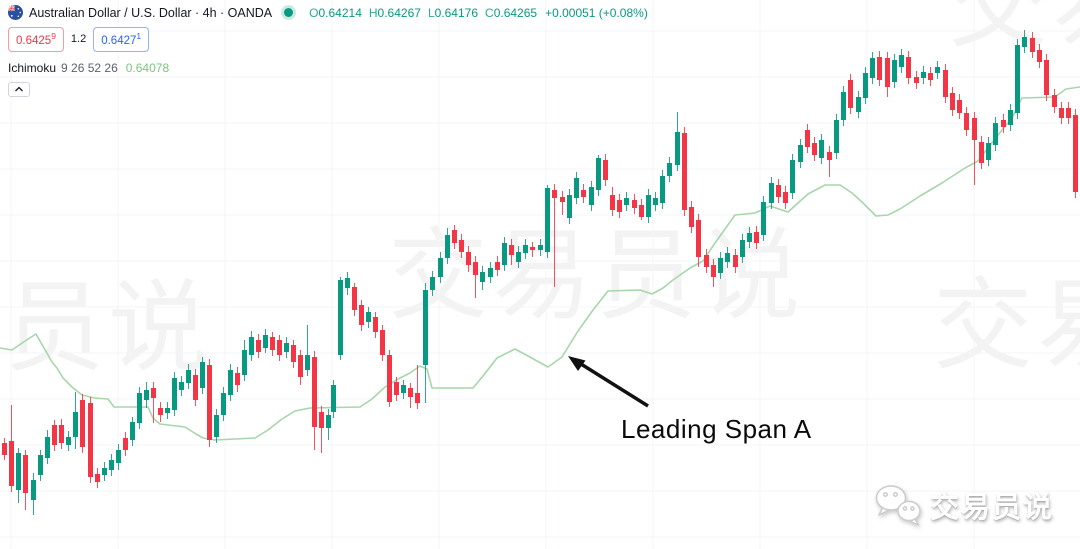 The image size is (1080, 549). What do you see at coordinates (32, 67) in the screenshot?
I see `indicator-name: Ichimoku` at bounding box center [32, 67].